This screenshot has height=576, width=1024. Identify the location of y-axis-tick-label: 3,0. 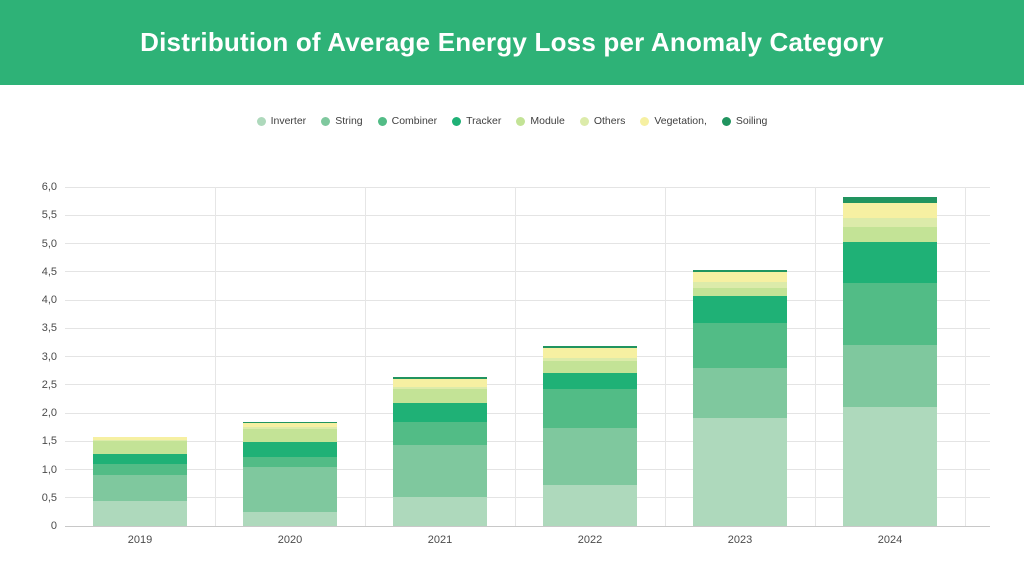
(49, 356).